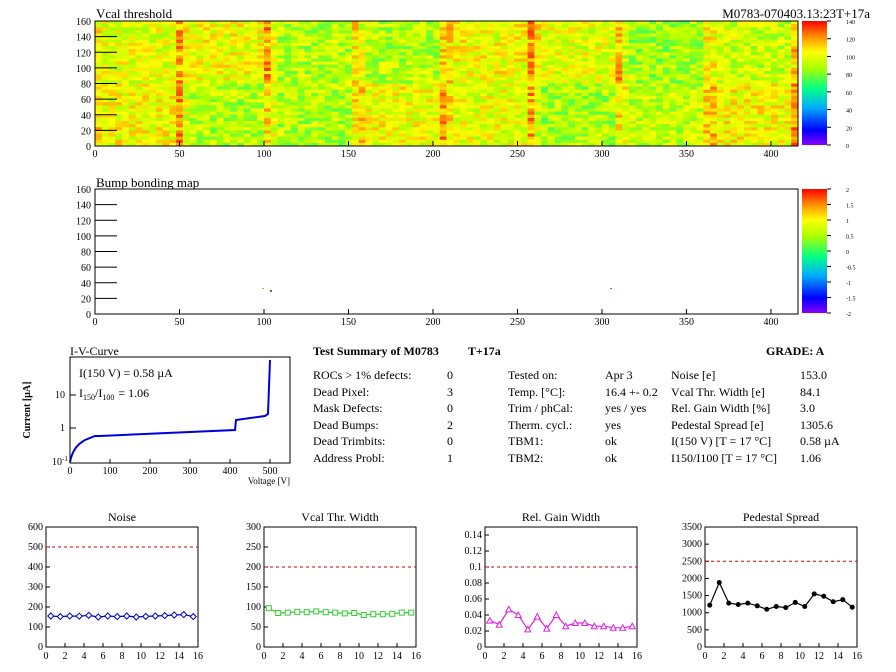  I want to click on vcal-heatmap, so click(447, 84).